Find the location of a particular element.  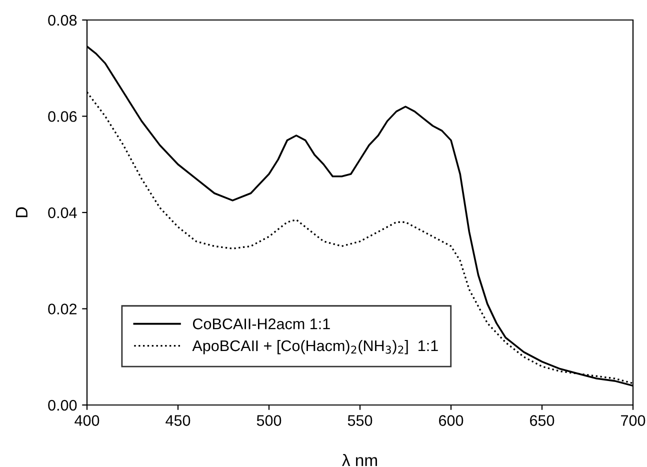

x-tick-label: 550 is located at coordinates (360, 420).